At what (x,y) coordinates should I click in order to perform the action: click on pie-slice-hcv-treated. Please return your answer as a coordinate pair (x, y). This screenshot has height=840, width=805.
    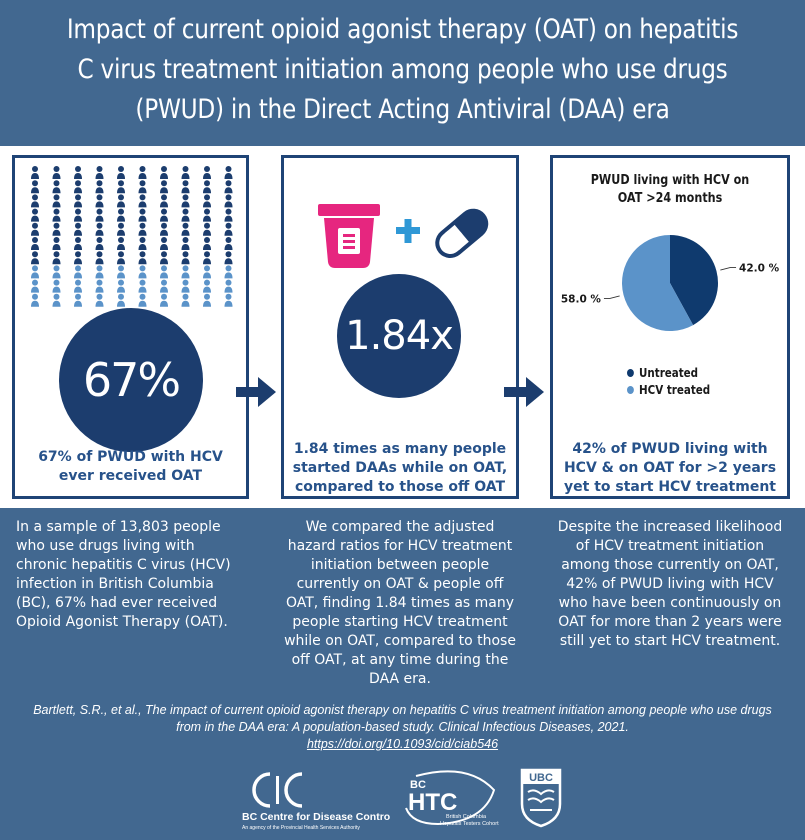
    Looking at the image, I should click on (658, 283).